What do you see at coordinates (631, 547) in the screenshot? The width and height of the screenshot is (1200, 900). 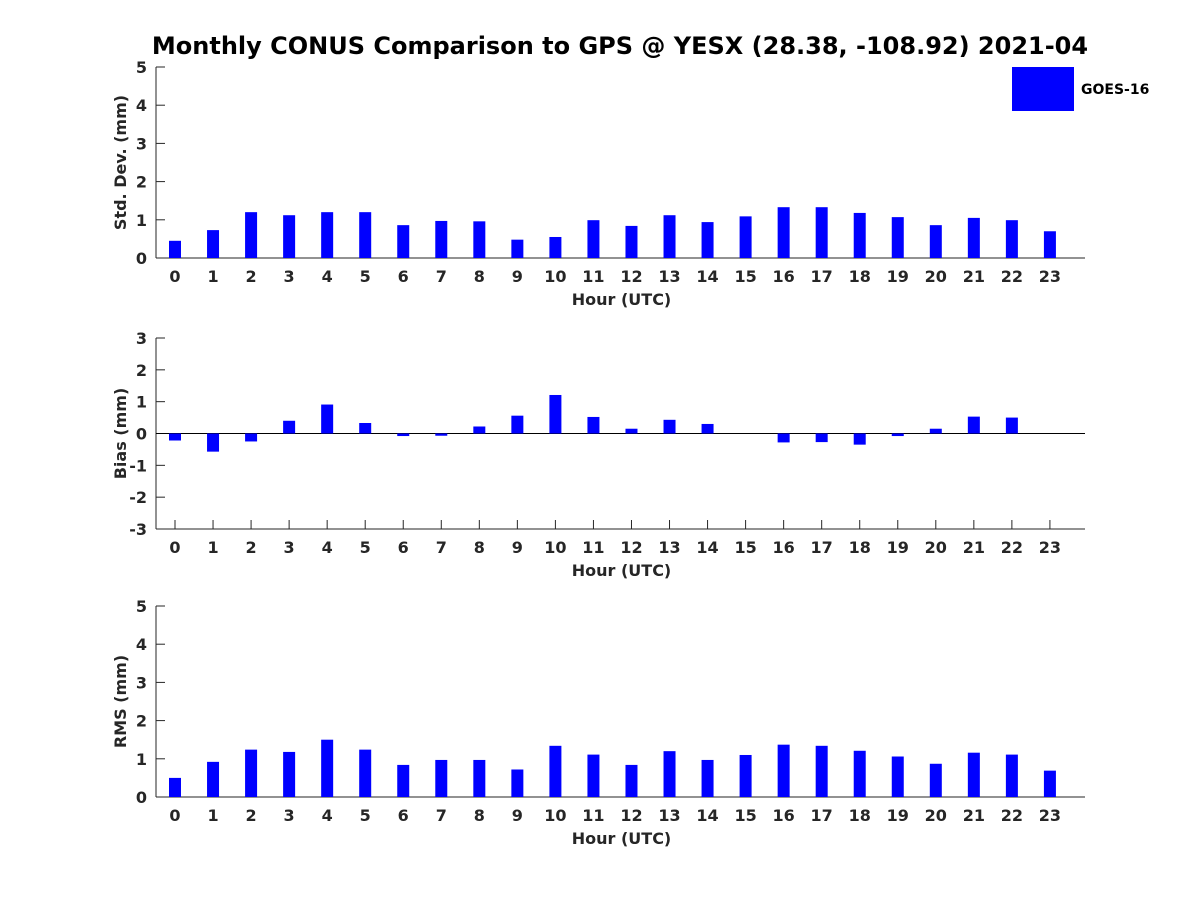 I see `bias-x-tick-label: 12` at bounding box center [631, 547].